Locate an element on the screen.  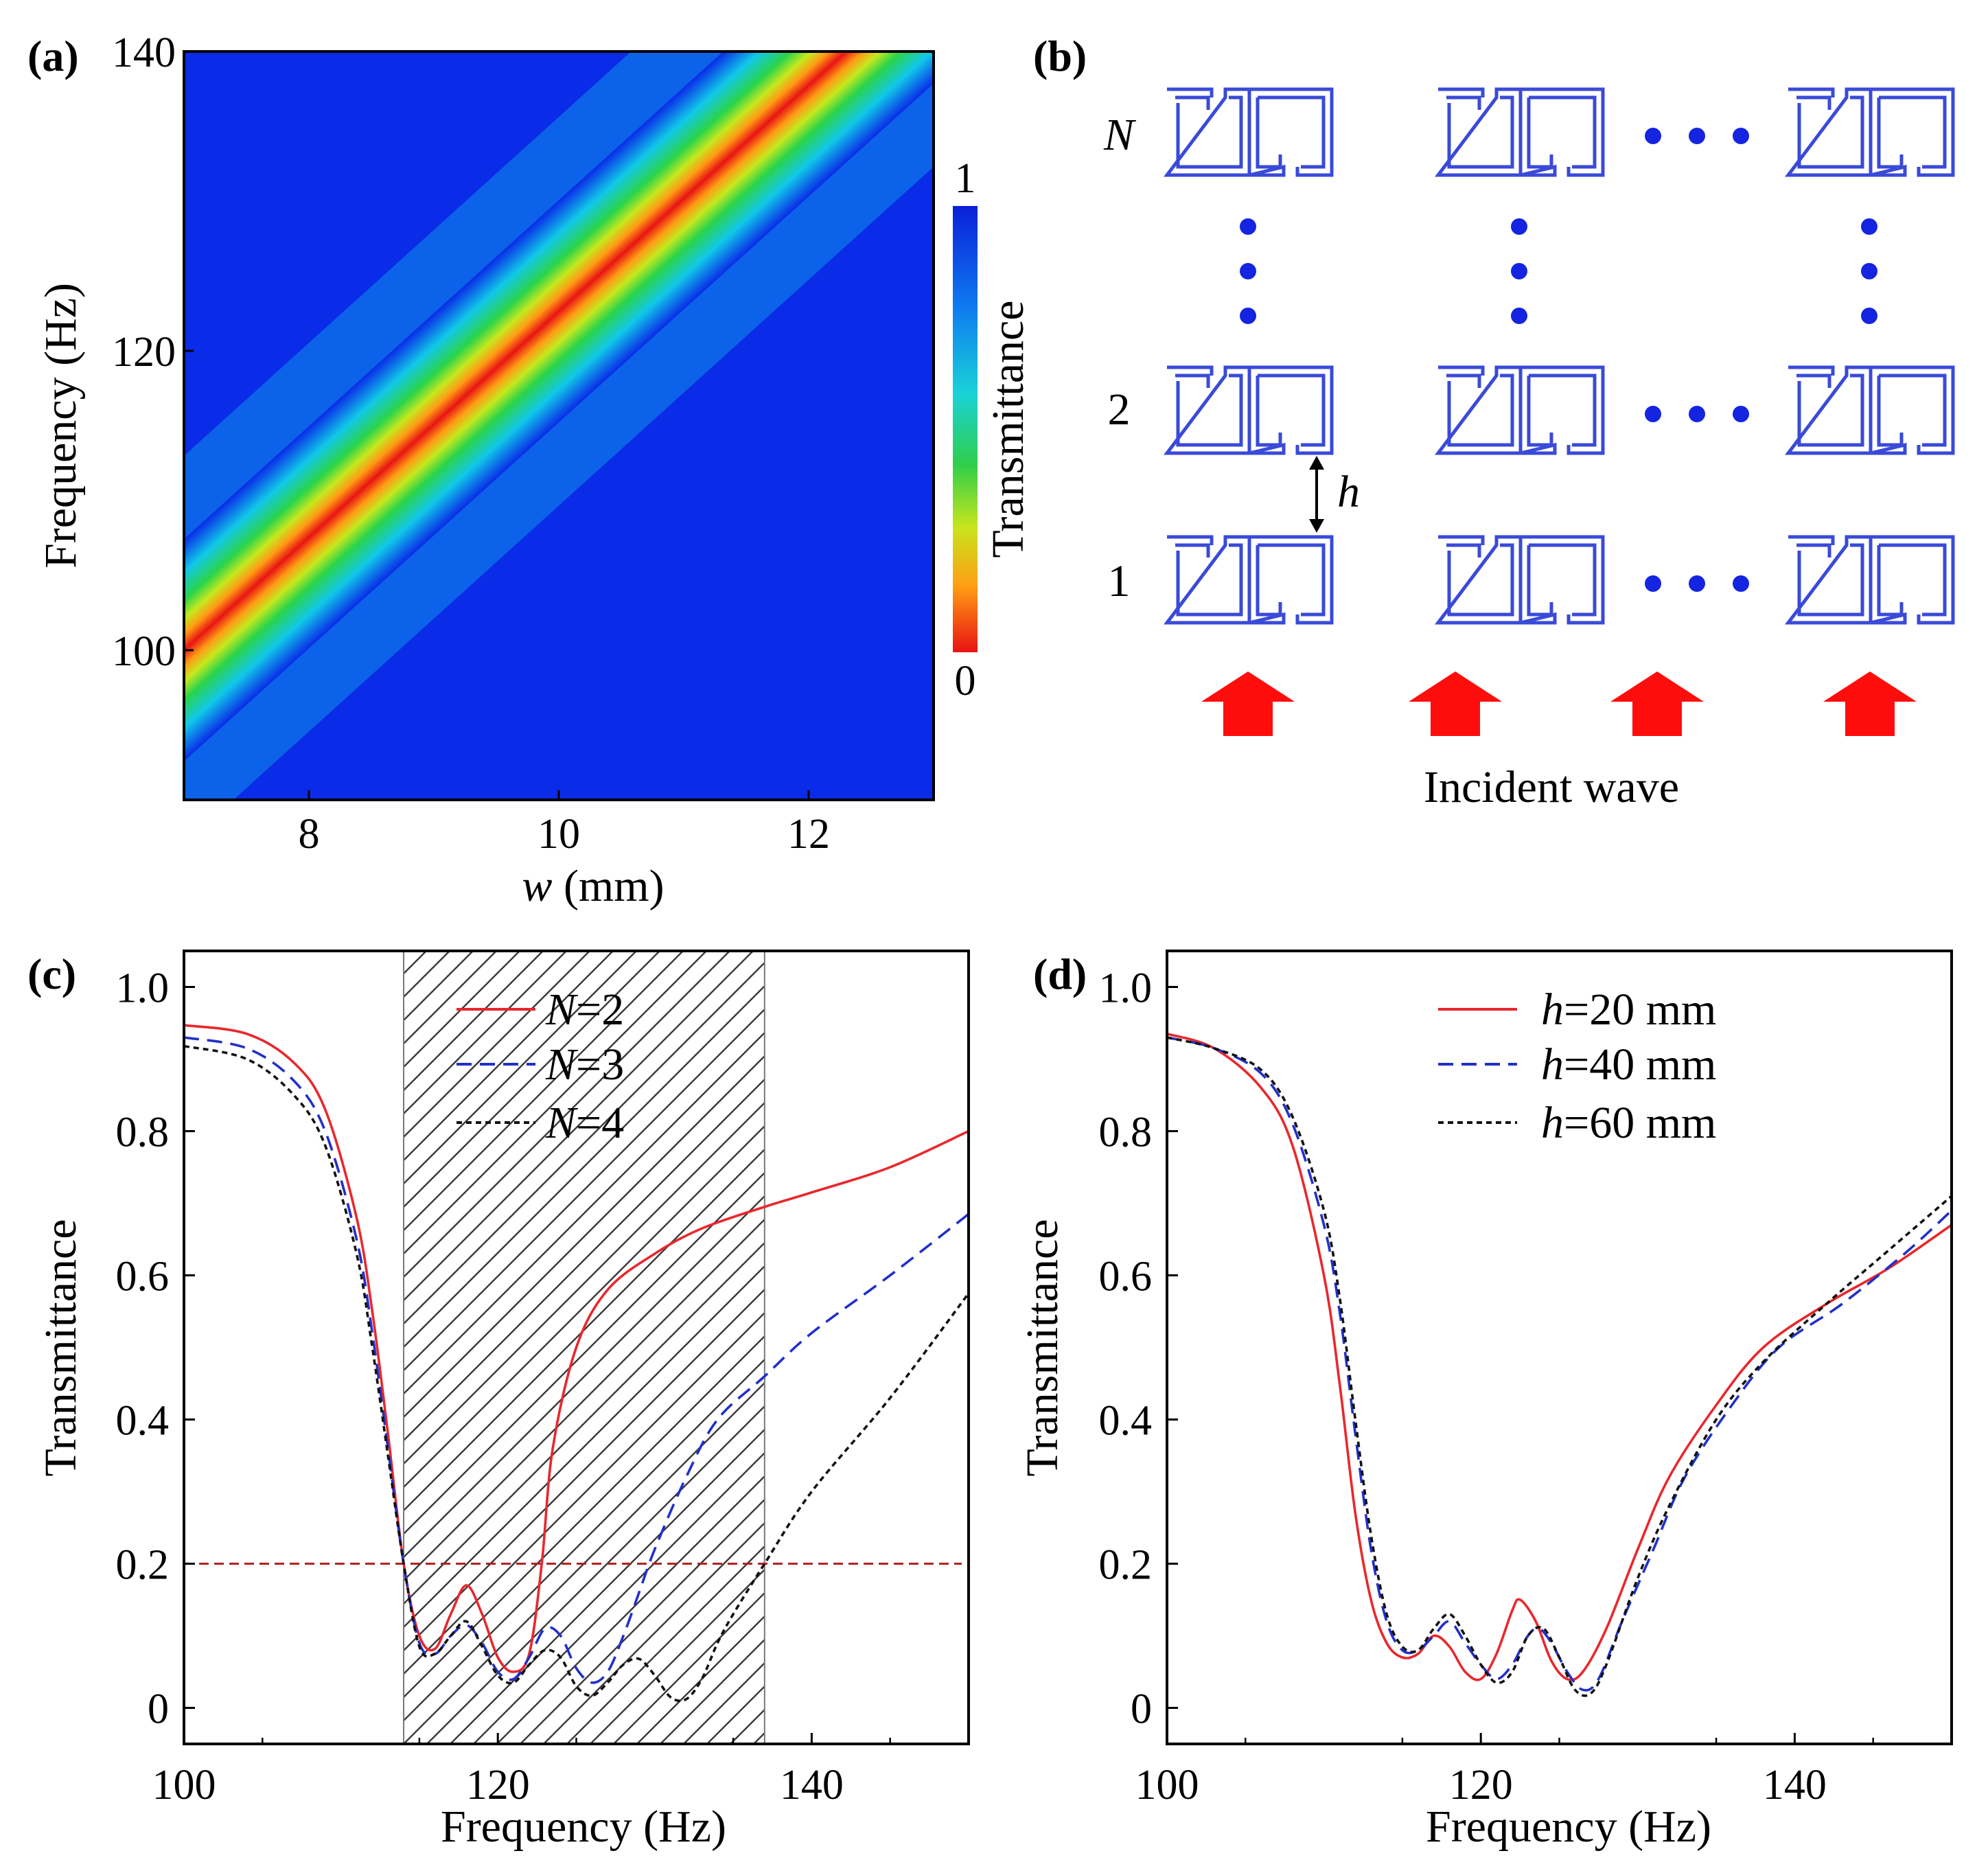
spacing-label-h: h is located at coordinates (1348, 492).